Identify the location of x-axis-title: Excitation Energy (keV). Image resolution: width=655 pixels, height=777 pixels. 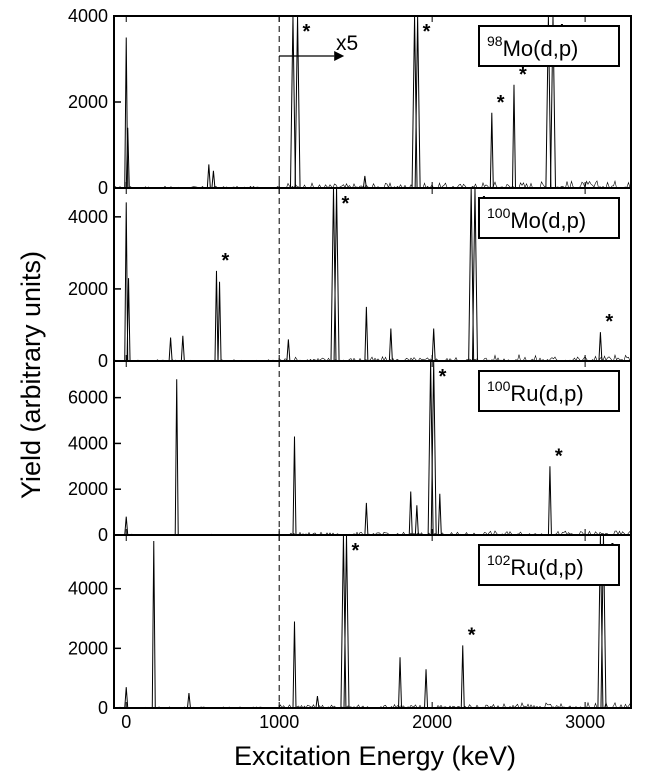
(375, 756).